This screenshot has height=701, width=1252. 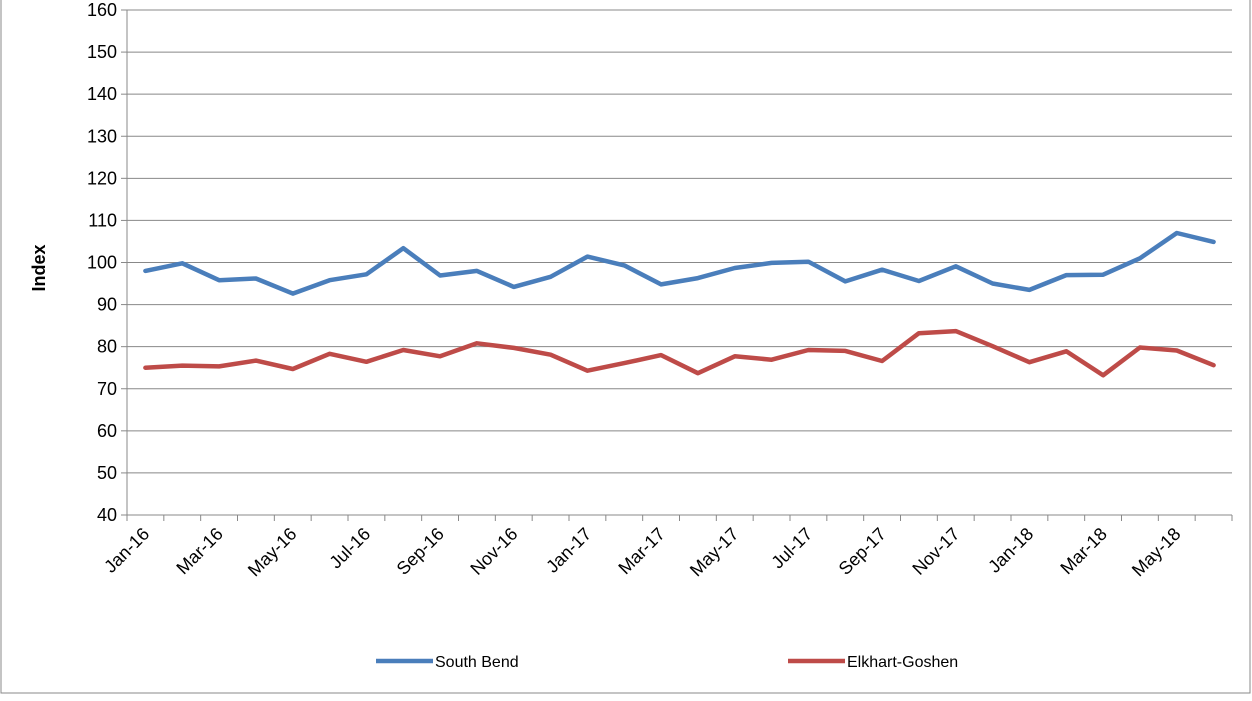 What do you see at coordinates (102, 220) in the screenshot?
I see `y-tick-label-110: 110` at bounding box center [102, 220].